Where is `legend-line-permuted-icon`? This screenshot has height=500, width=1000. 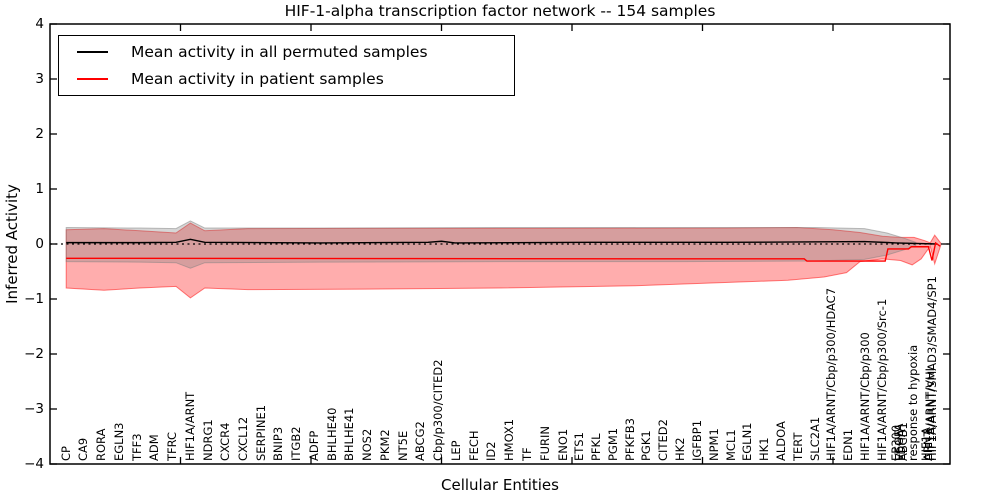 legend-line-permuted-icon is located at coordinates (92, 52).